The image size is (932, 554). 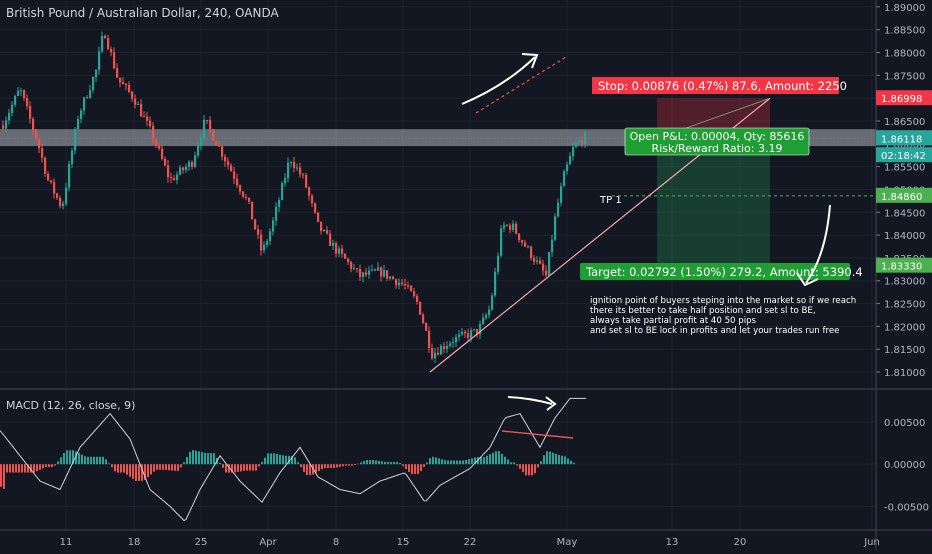 I want to click on stop-label-box, so click(x=715, y=85).